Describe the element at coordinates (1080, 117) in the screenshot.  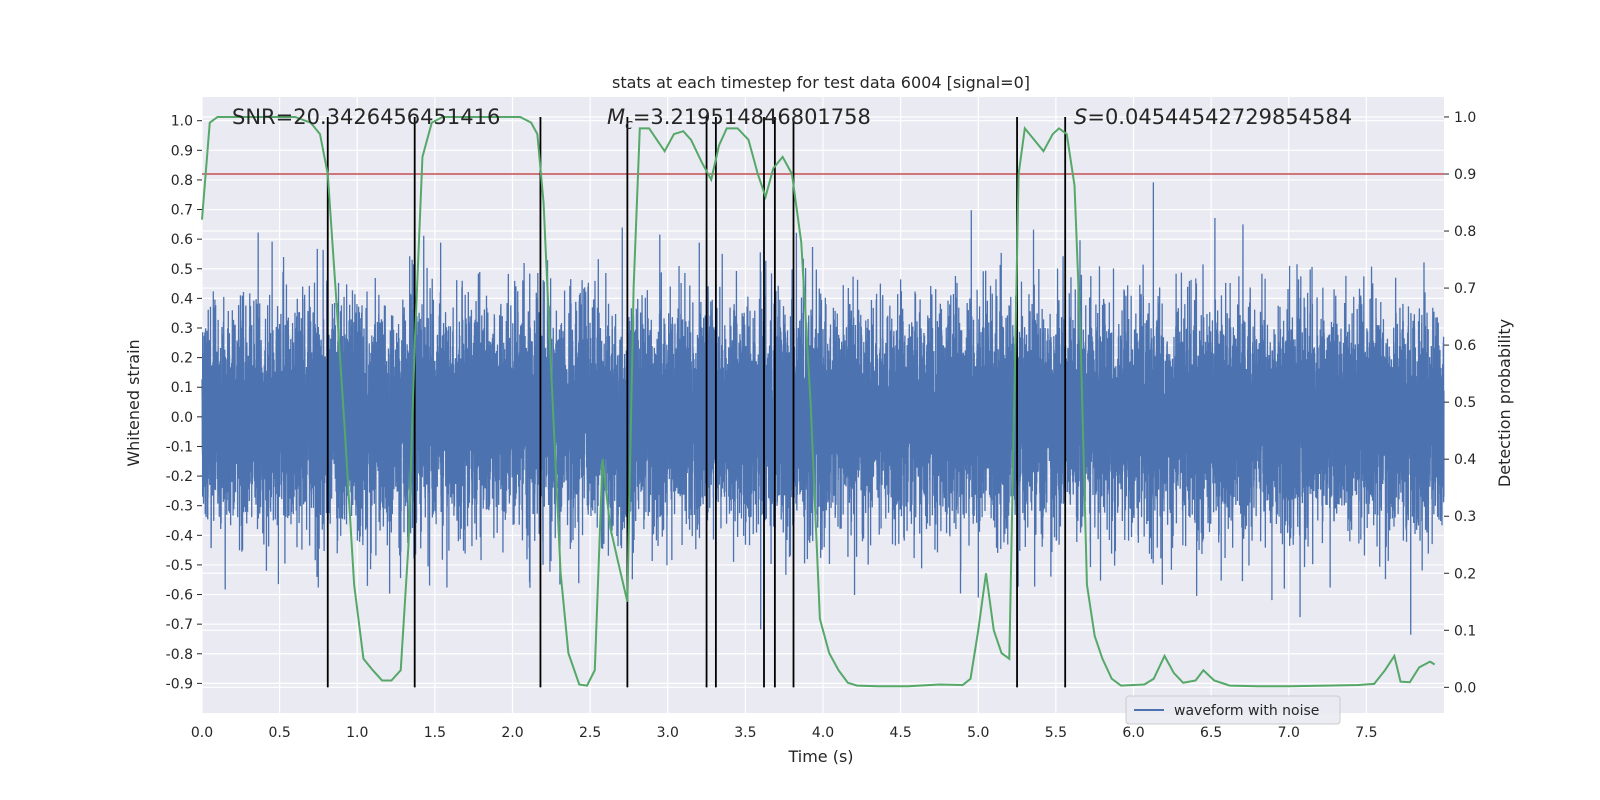
I see `s-symbol: S` at that location.